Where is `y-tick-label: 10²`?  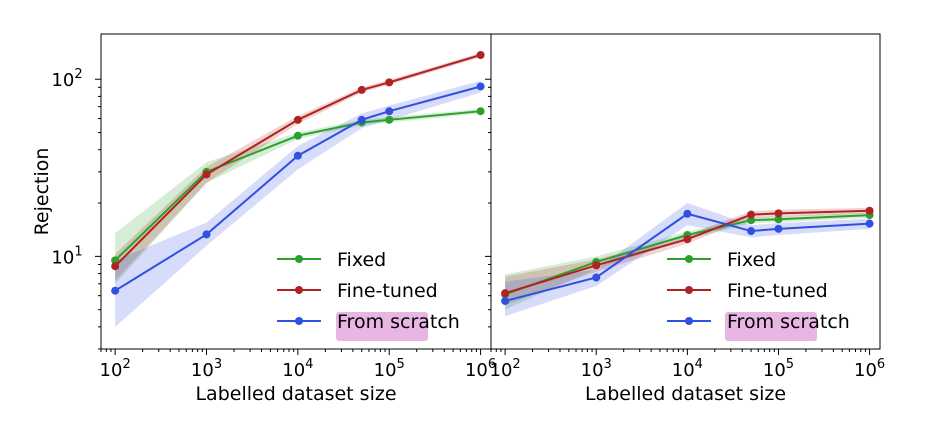
y-tick-label: 10² is located at coordinates (66, 79).